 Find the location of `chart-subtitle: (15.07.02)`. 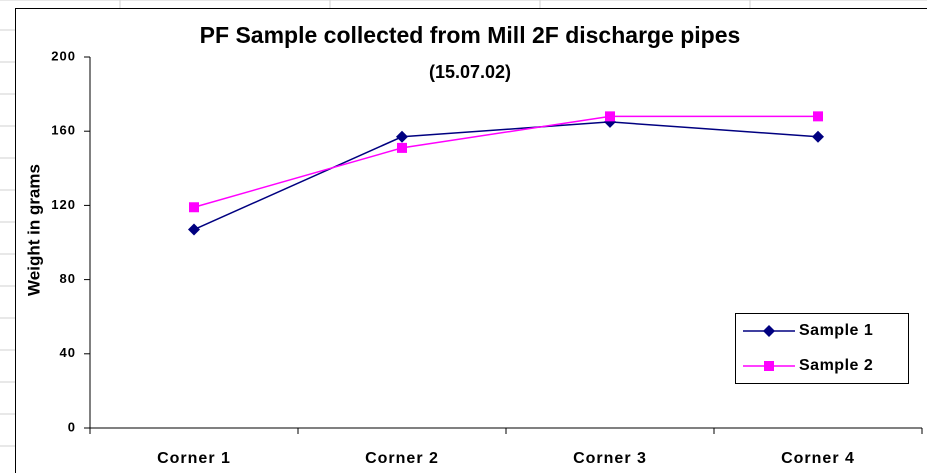

chart-subtitle: (15.07.02) is located at coordinates (470, 72).